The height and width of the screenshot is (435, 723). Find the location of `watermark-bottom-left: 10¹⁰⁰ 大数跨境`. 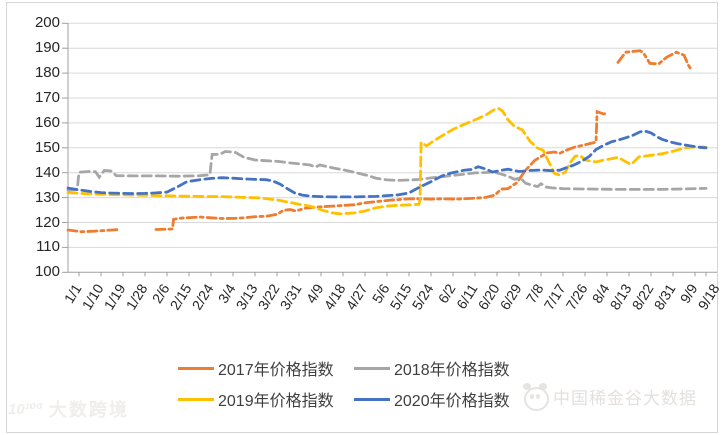

watermark-bottom-left: 10¹⁰⁰ 大数跨境 is located at coordinates (68, 409).